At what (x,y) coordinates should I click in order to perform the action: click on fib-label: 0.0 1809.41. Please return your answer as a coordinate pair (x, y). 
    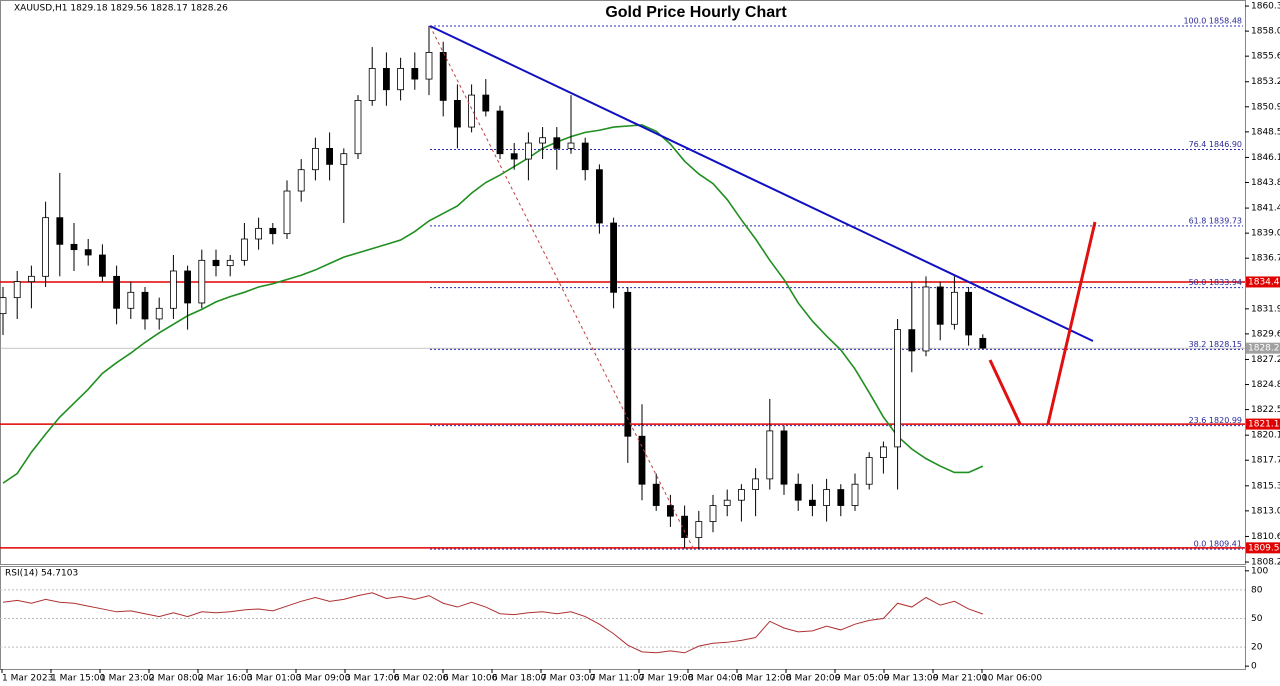
    Looking at the image, I should click on (1218, 544).